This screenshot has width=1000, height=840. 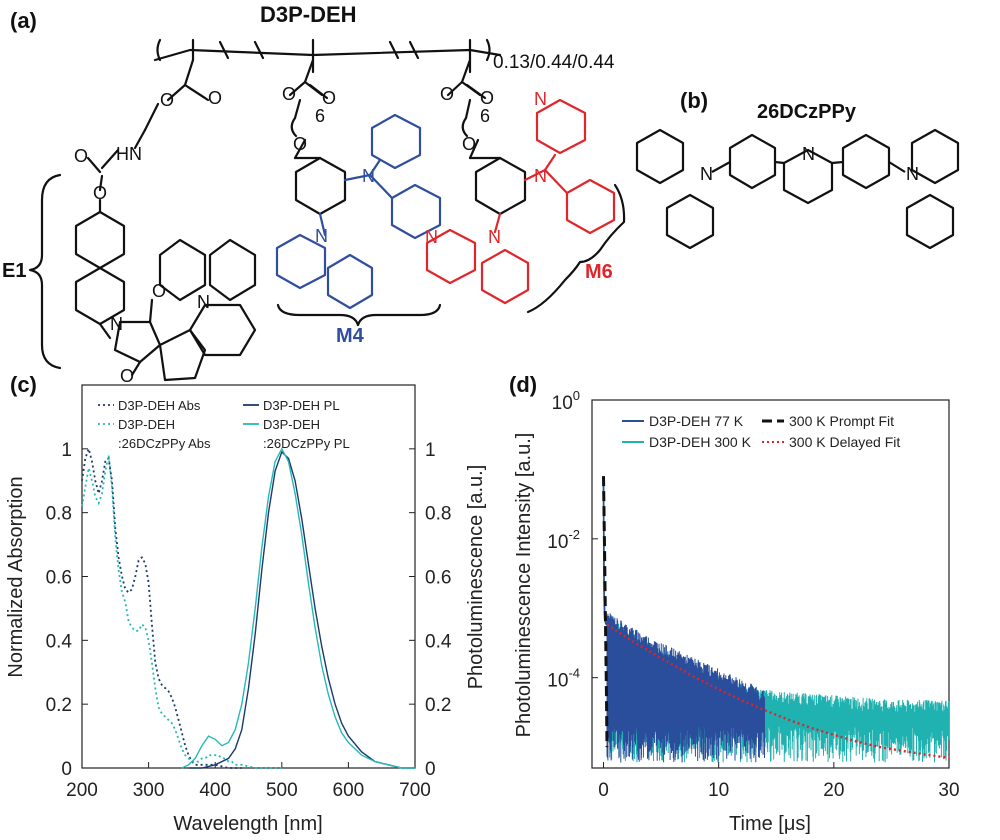 I want to click on panel-label-c: (c), so click(x=23, y=384).